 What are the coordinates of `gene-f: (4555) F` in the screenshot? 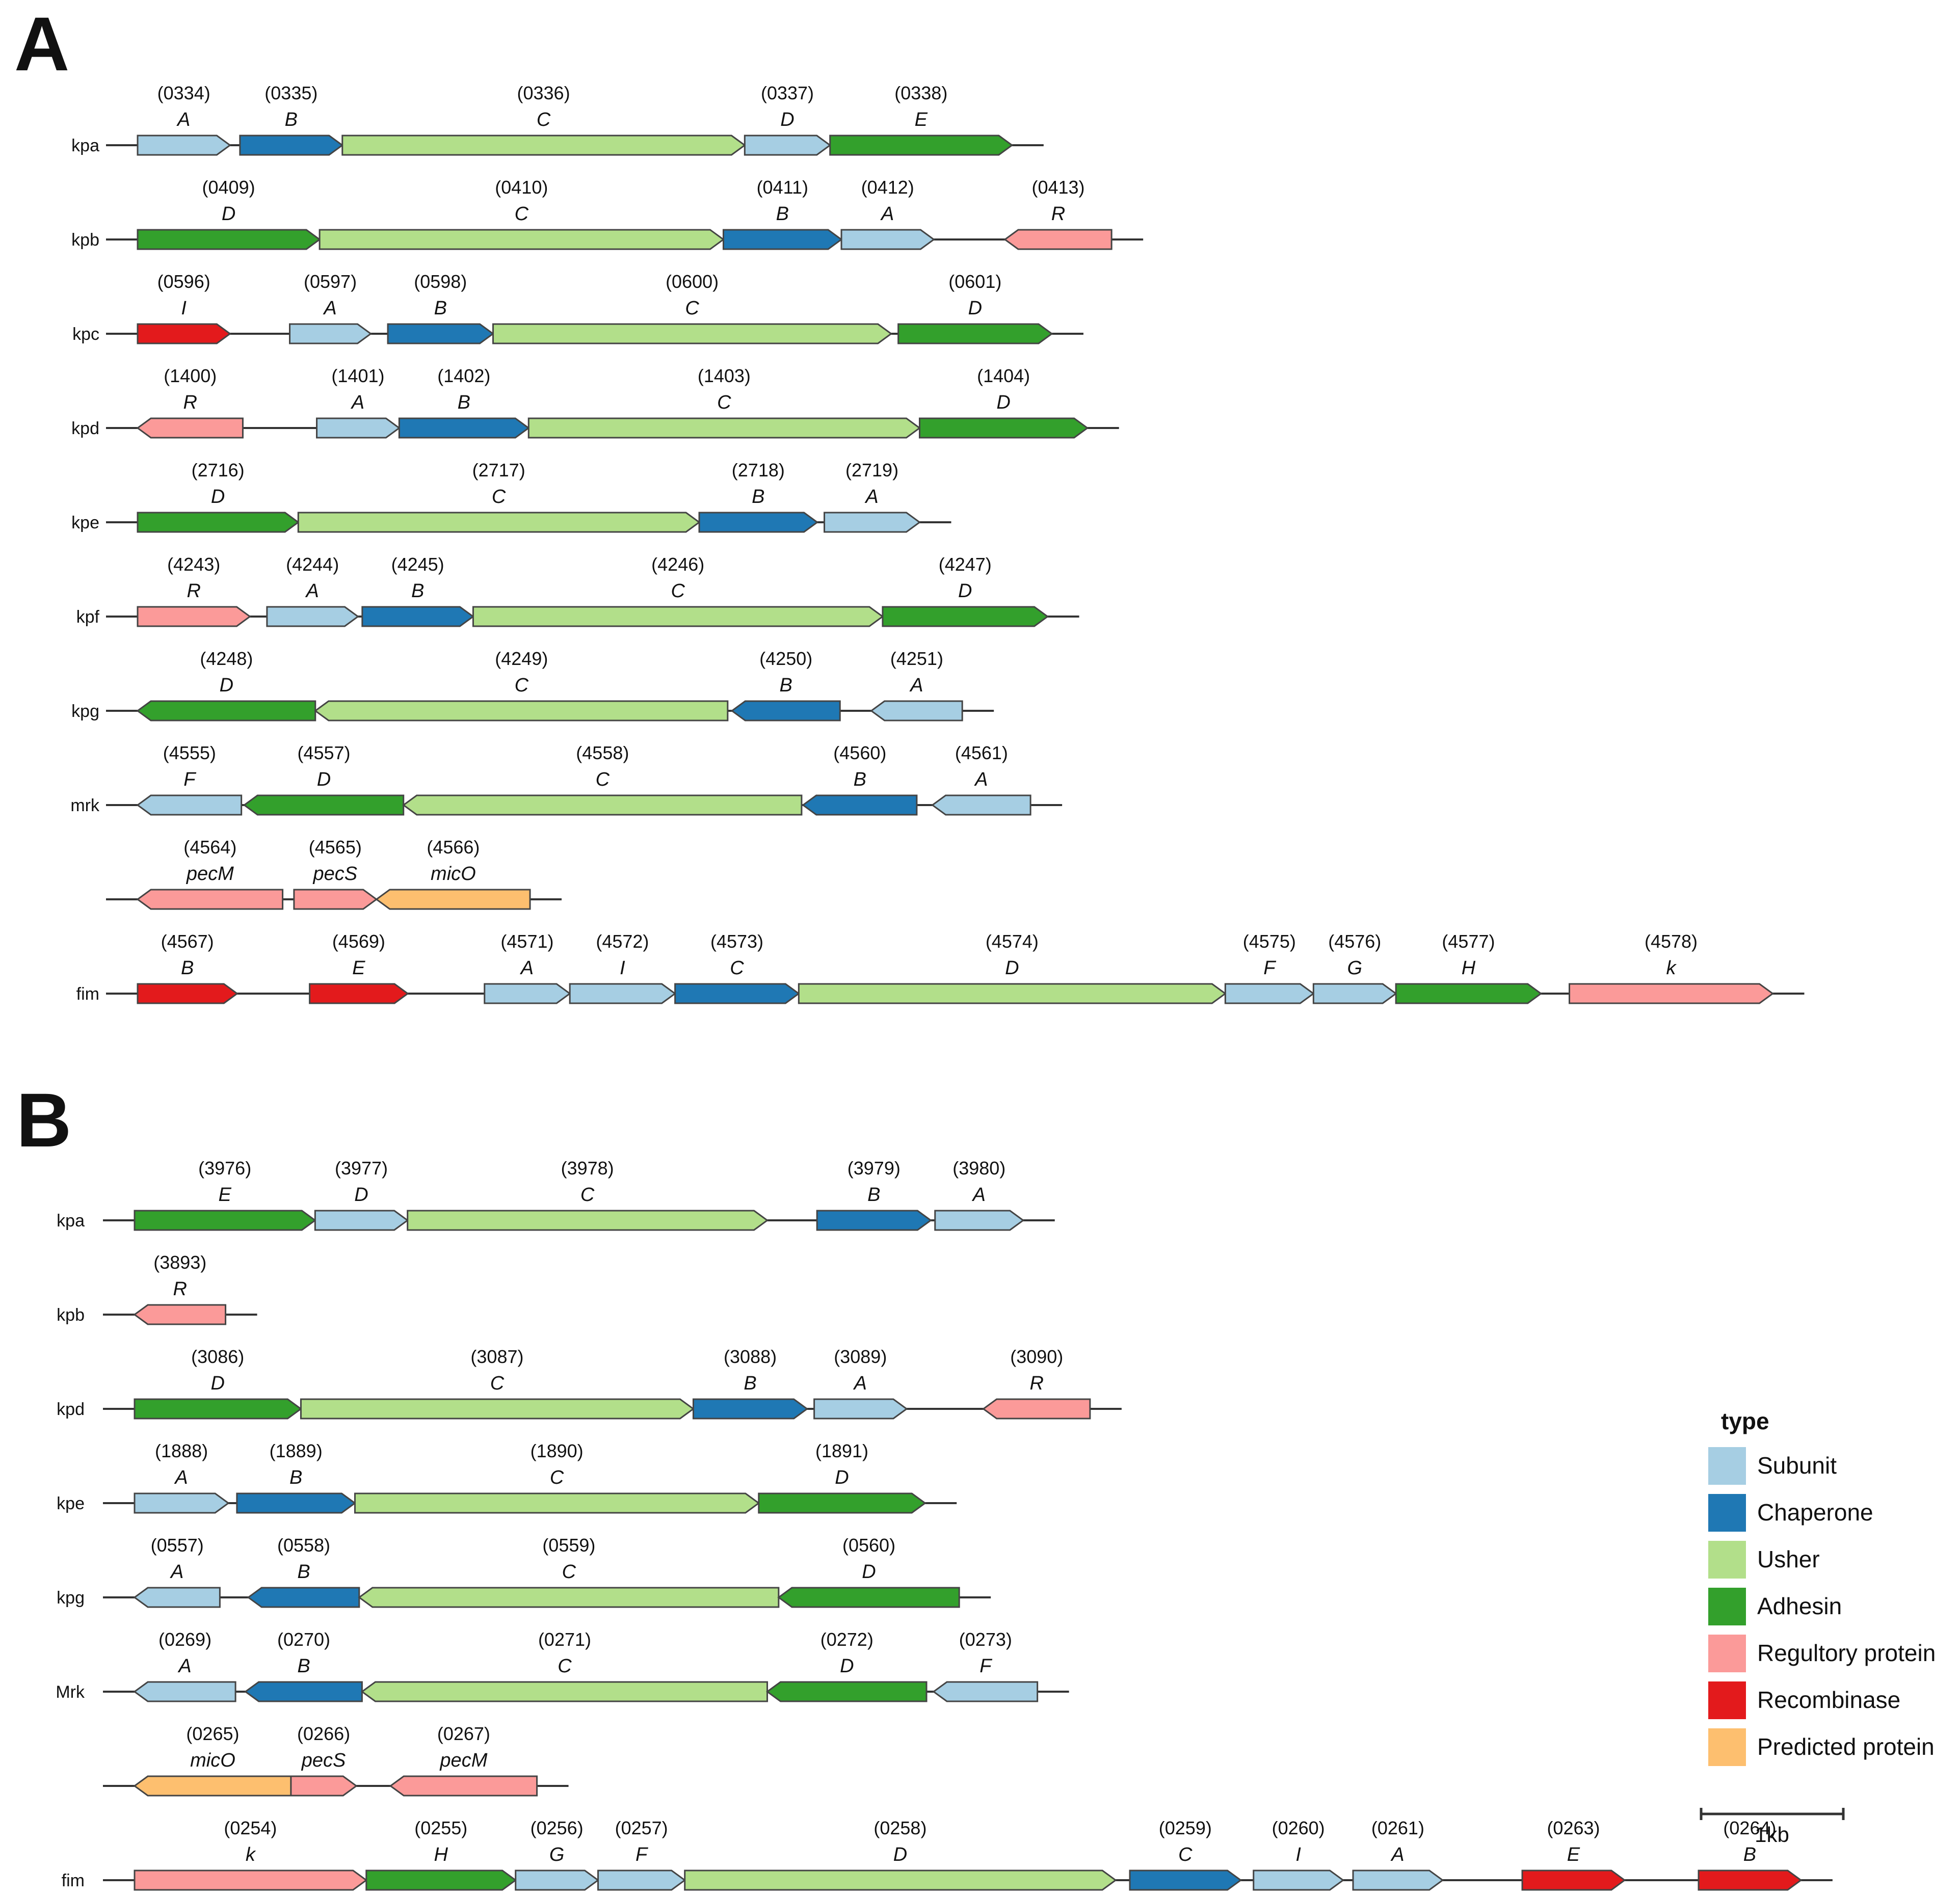 It's located at (190, 779).